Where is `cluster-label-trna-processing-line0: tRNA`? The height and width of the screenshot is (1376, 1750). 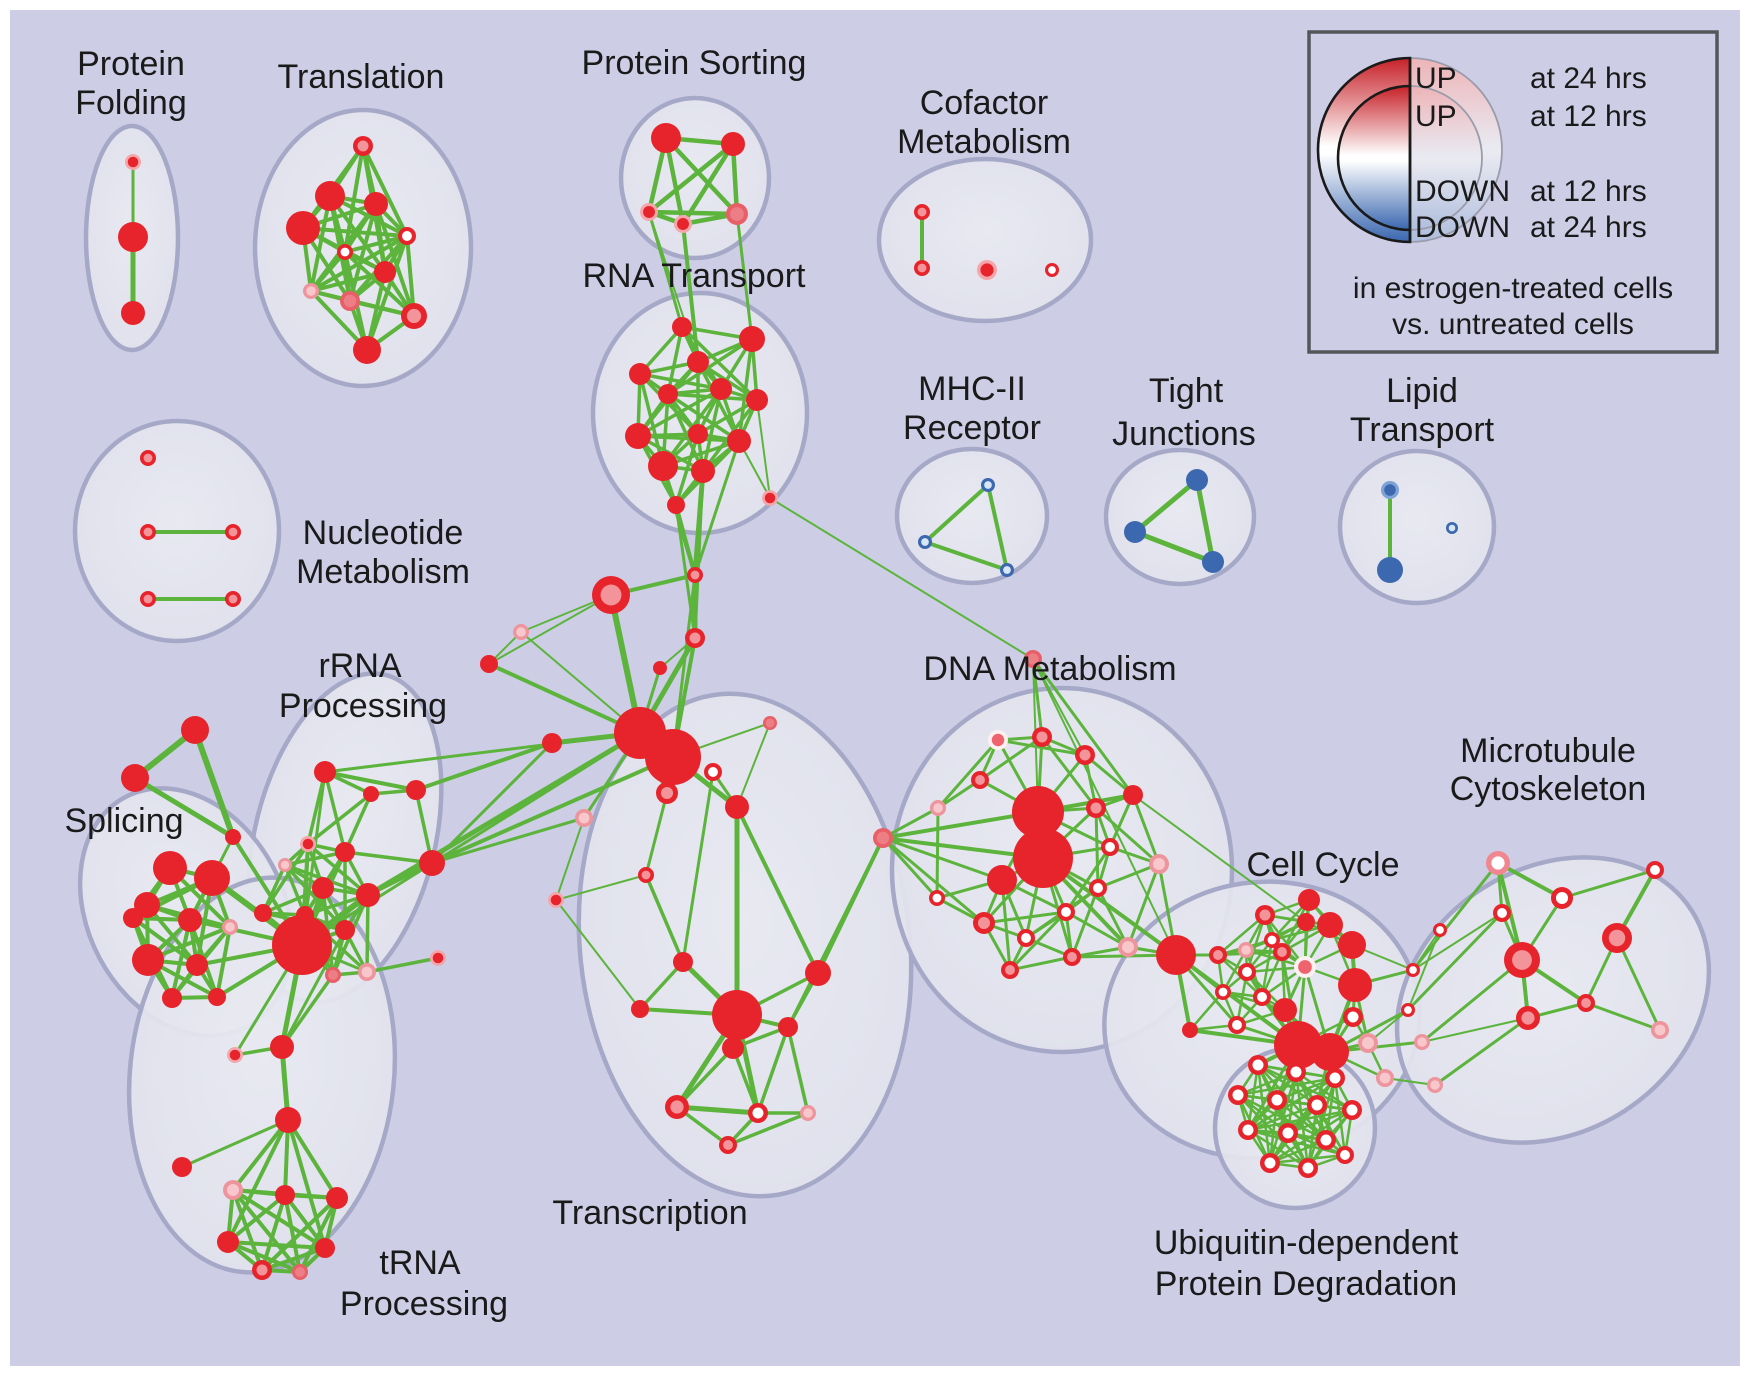 cluster-label-trna-processing-line0: tRNA is located at coordinates (420, 1263).